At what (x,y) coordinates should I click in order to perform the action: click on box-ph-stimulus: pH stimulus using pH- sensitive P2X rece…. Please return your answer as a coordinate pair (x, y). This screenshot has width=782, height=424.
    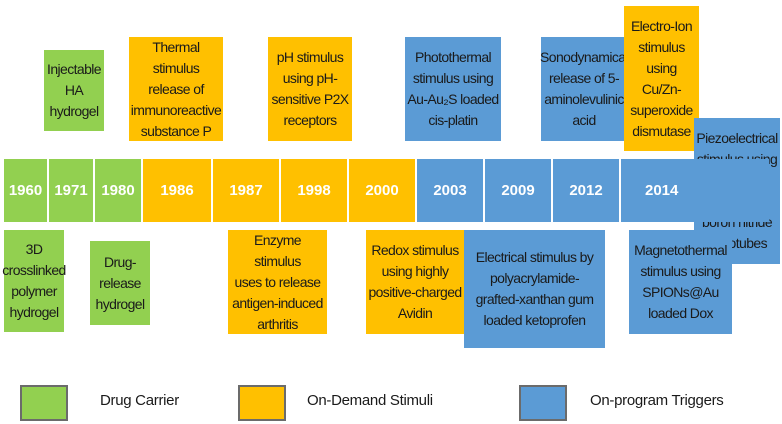
    Looking at the image, I should click on (310, 89).